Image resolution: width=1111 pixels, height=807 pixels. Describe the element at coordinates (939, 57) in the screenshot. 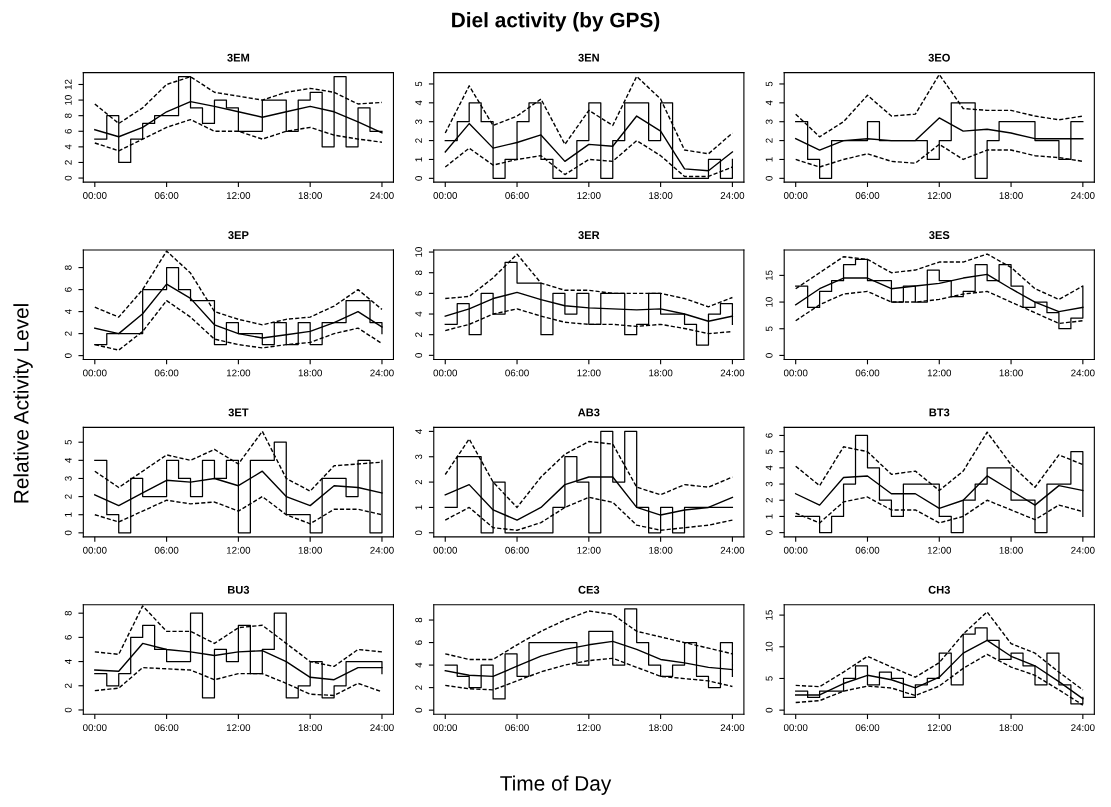

I see `chart-title: 3EO` at that location.